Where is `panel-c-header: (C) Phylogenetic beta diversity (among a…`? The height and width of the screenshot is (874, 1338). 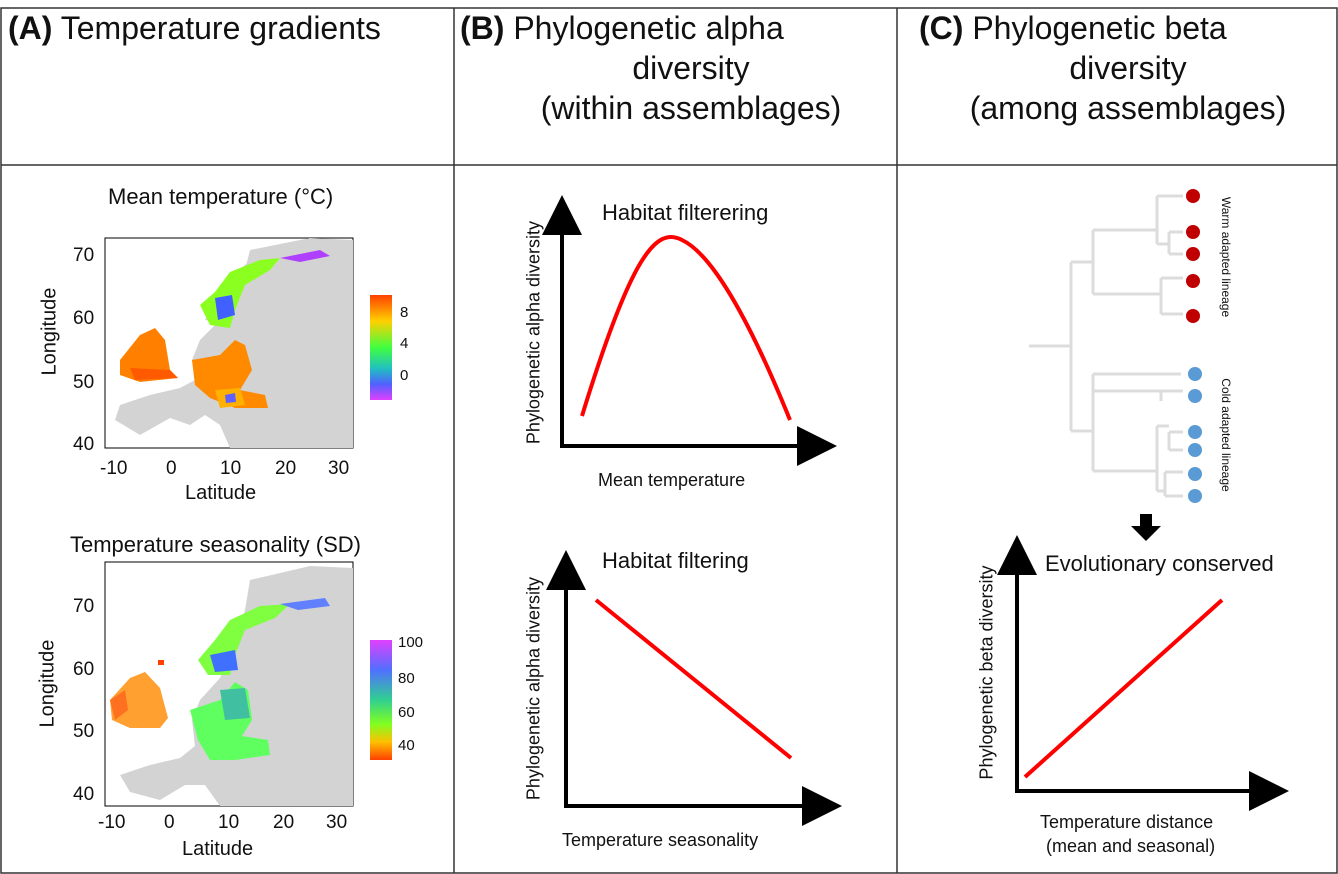 panel-c-header: (C) Phylogenetic beta diversity (among a… is located at coordinates (1118, 68).